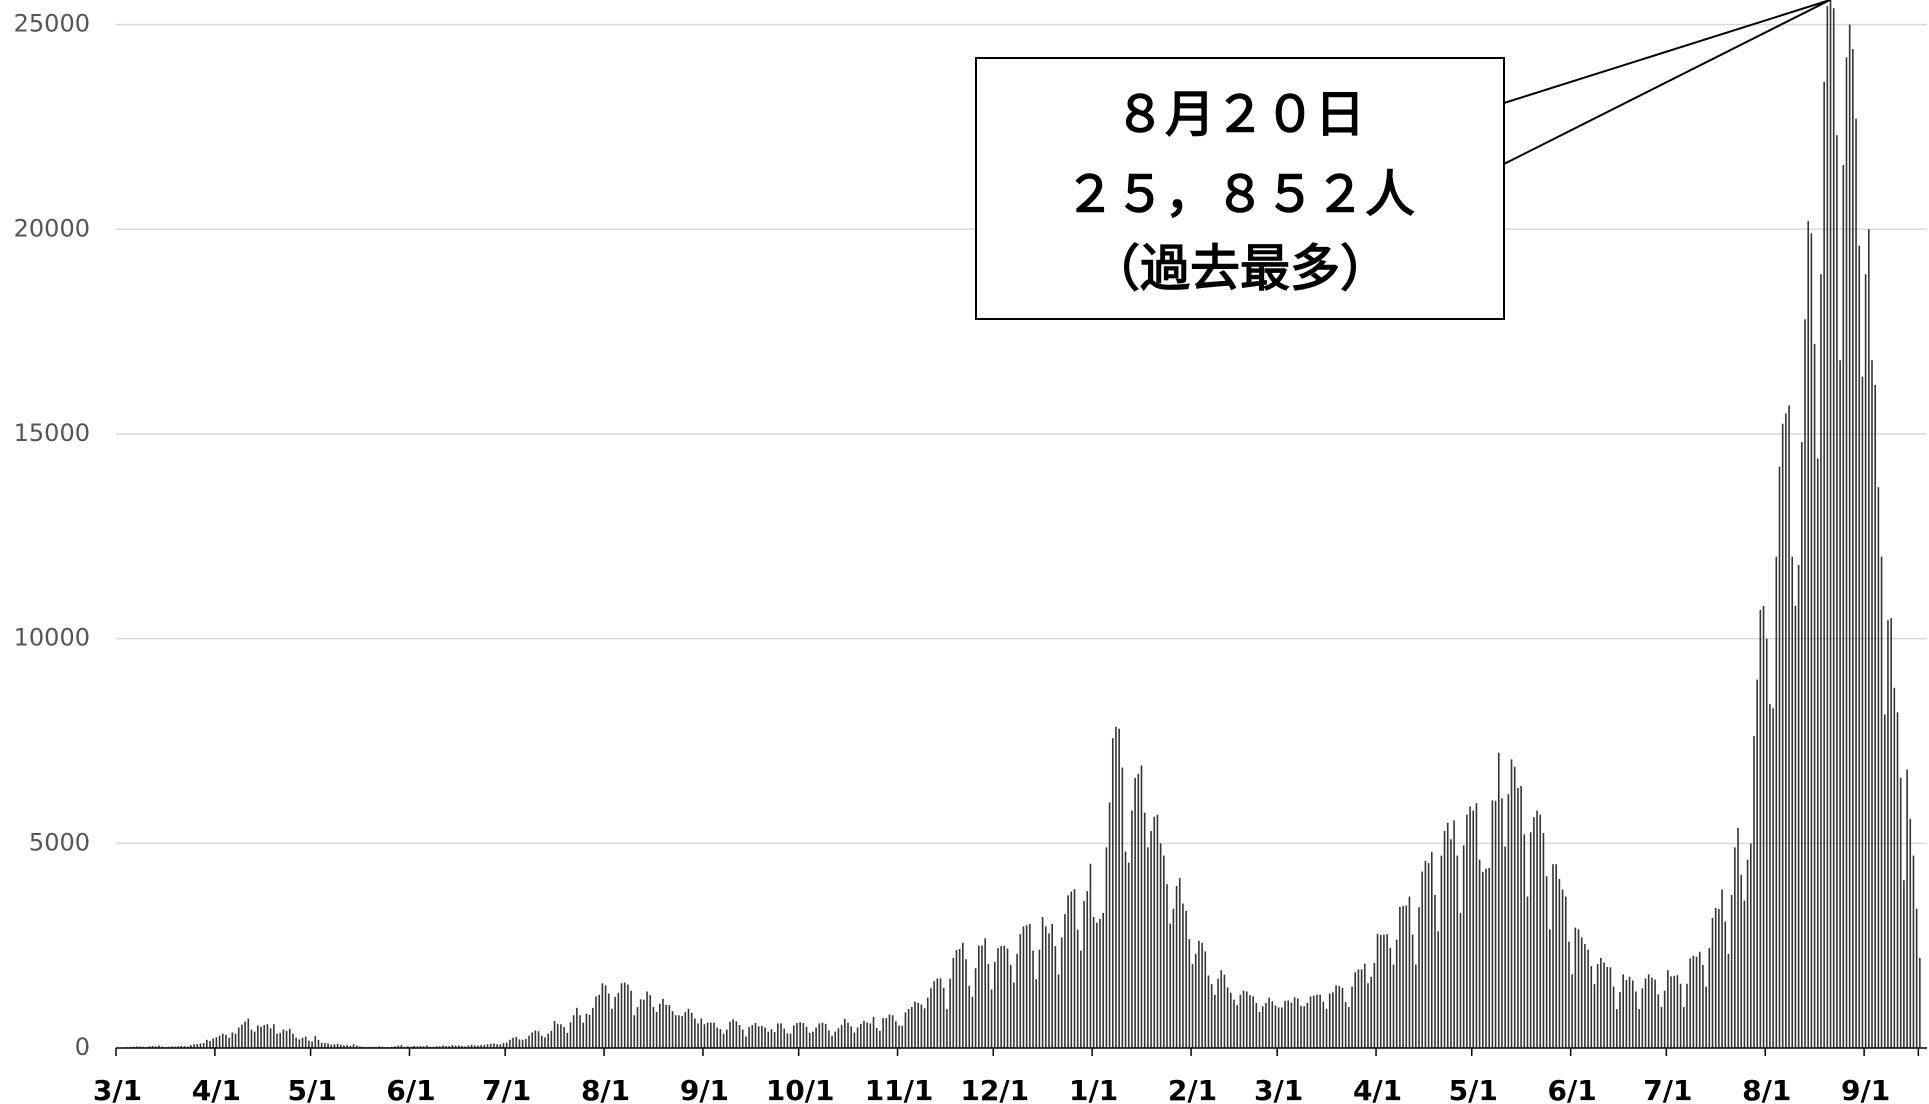  I want to click on annotation-note: （過去最多）, so click(1240, 269).